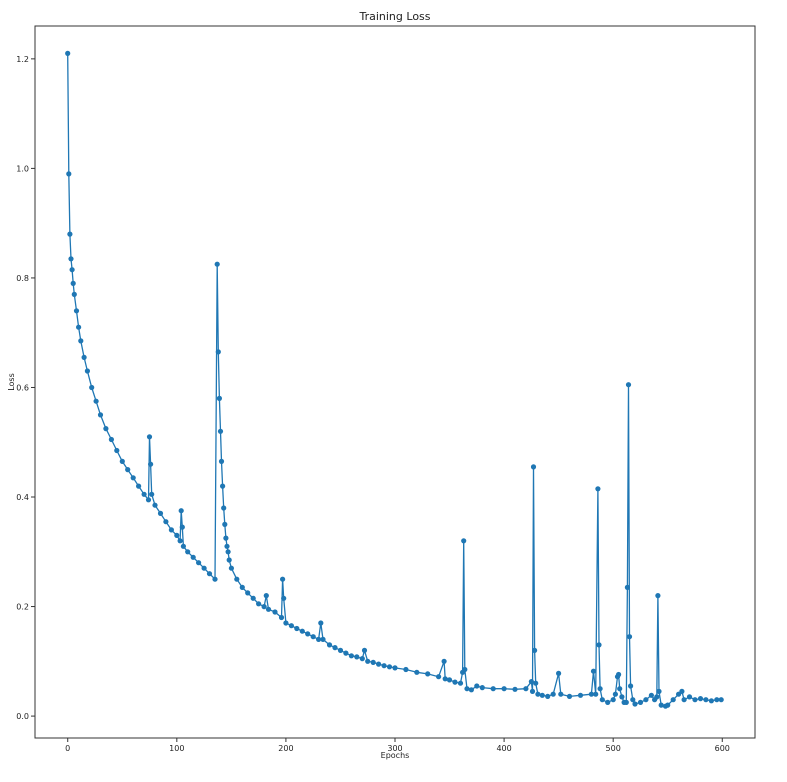 This screenshot has width=787, height=782. What do you see at coordinates (176, 748) in the screenshot?
I see `x-tick-label: 100` at bounding box center [176, 748].